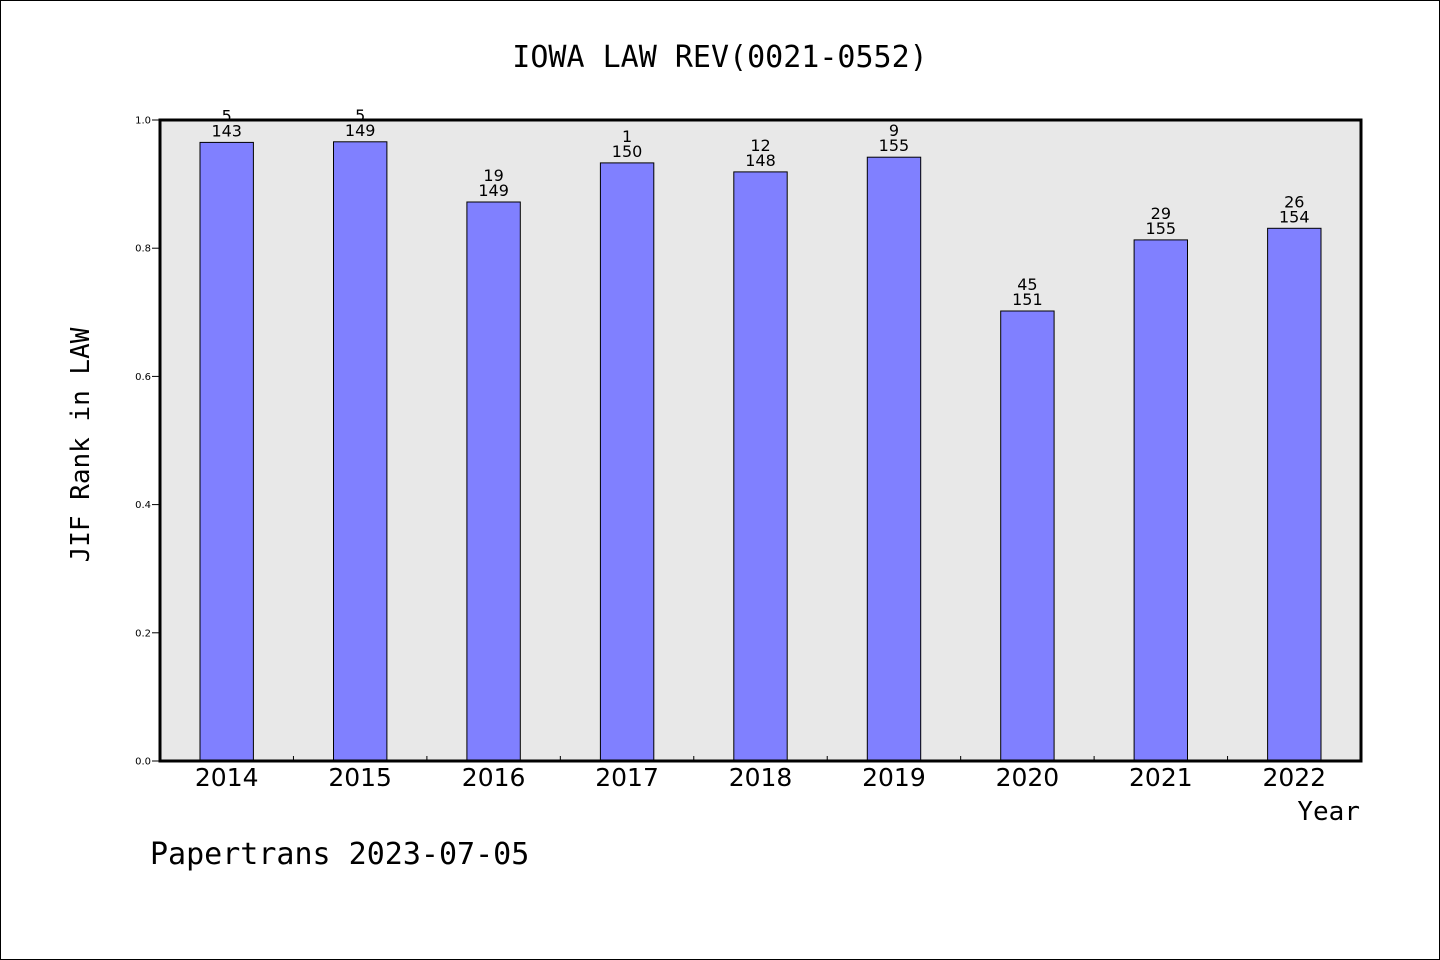  Describe the element at coordinates (760, 466) in the screenshot. I see `bar-2018` at that location.